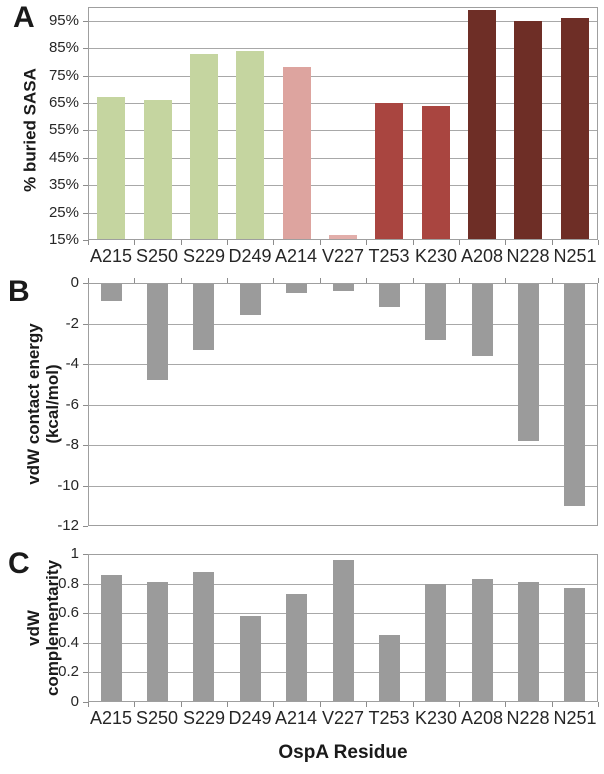  Describe the element at coordinates (111, 638) in the screenshot. I see `bar-c-a215` at that location.